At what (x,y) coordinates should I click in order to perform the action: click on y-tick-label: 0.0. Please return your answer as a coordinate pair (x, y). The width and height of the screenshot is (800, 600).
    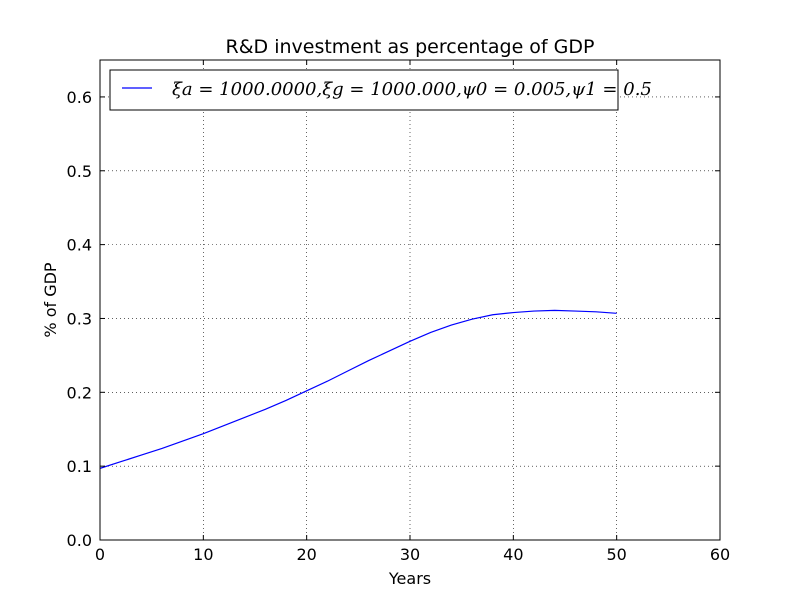
    Looking at the image, I should click on (79, 540).